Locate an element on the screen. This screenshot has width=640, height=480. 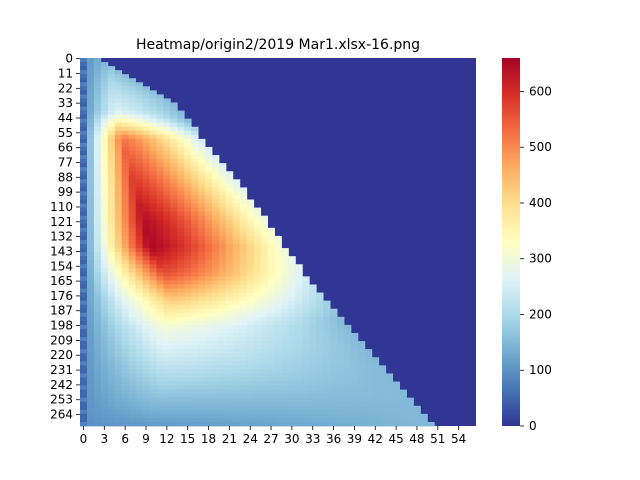
y-tick-label: 44 is located at coordinates (65, 118).